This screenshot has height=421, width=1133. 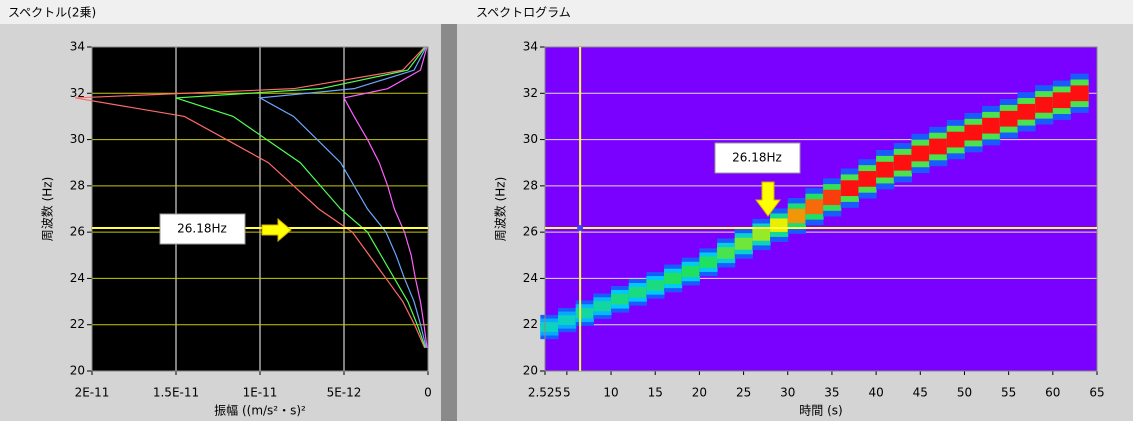 I want to click on x-tick-label: 35, so click(x=831, y=393).